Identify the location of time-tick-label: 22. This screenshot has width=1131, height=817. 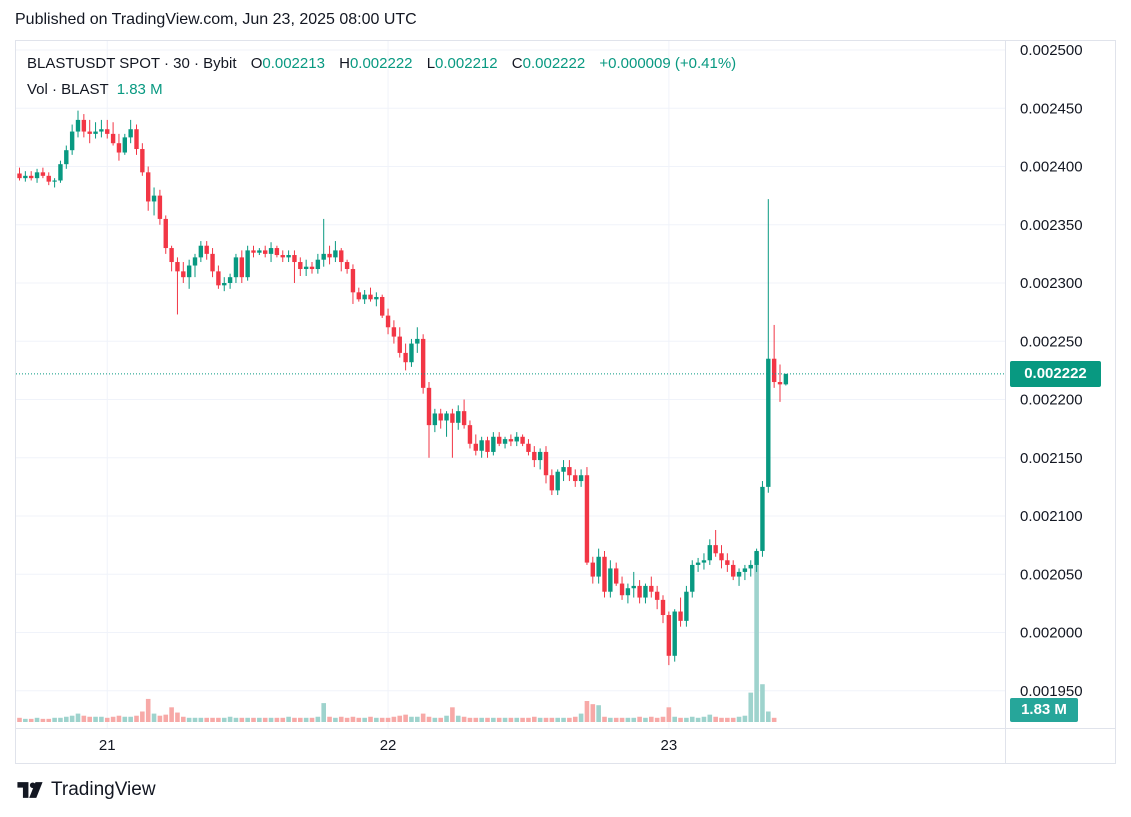
(388, 745).